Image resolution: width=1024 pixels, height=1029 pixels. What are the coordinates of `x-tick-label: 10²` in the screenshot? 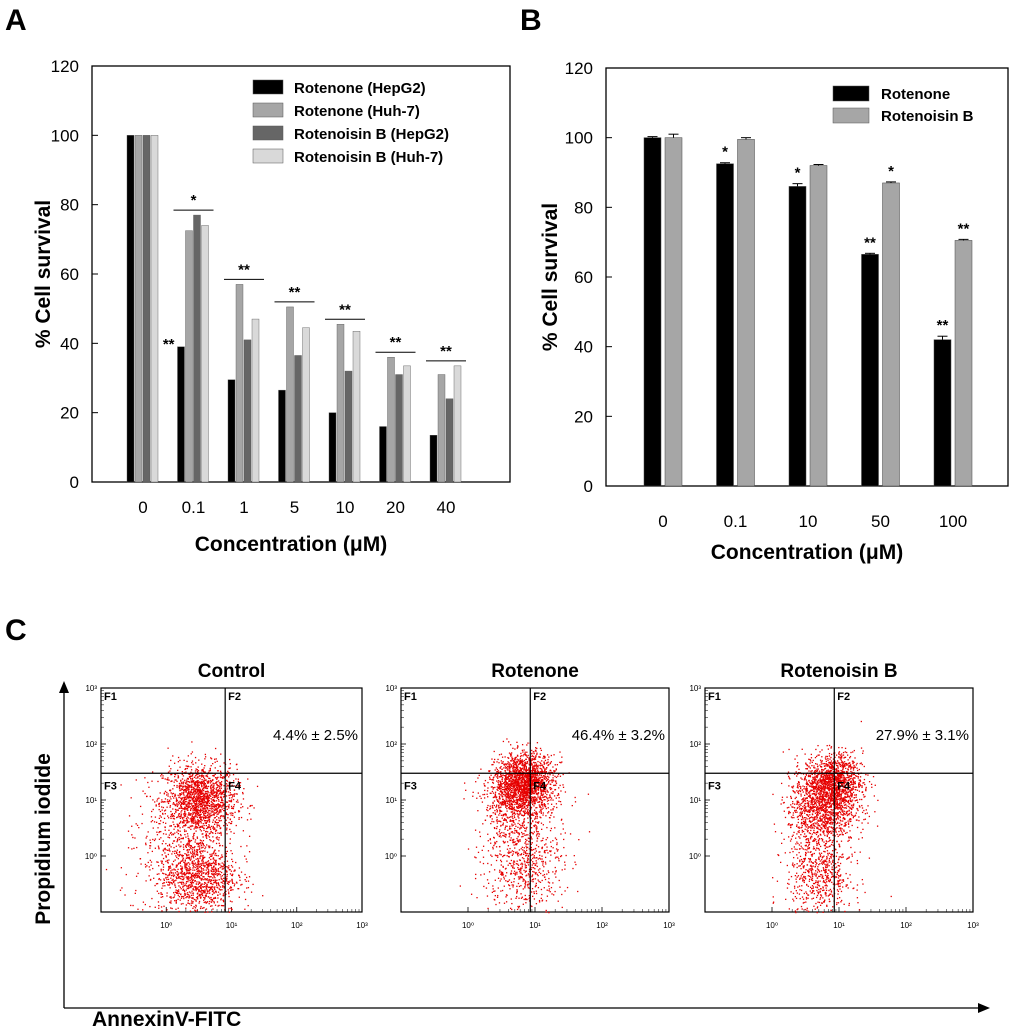 It's located at (297, 925).